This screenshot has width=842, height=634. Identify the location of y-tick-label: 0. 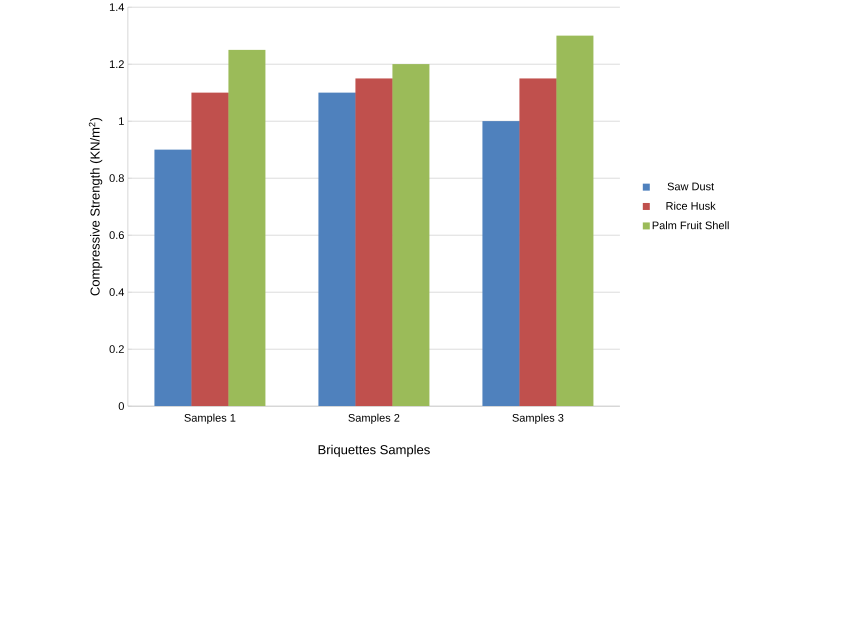
(121, 406).